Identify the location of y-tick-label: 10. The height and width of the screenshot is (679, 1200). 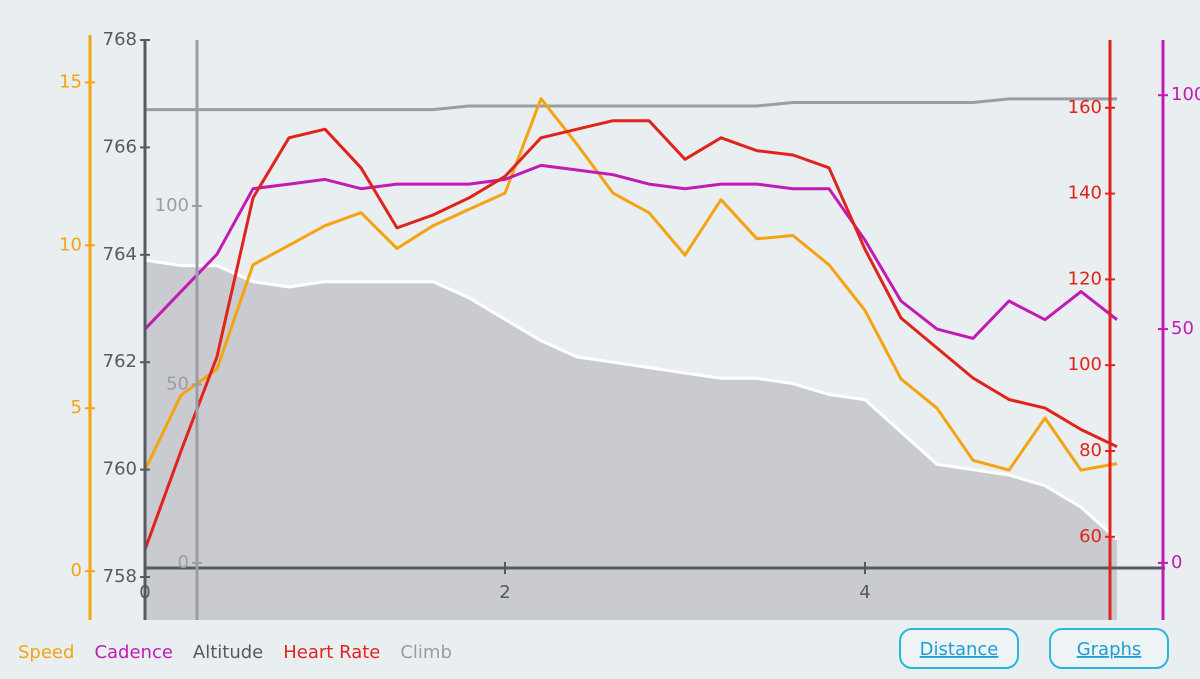
(70, 244).